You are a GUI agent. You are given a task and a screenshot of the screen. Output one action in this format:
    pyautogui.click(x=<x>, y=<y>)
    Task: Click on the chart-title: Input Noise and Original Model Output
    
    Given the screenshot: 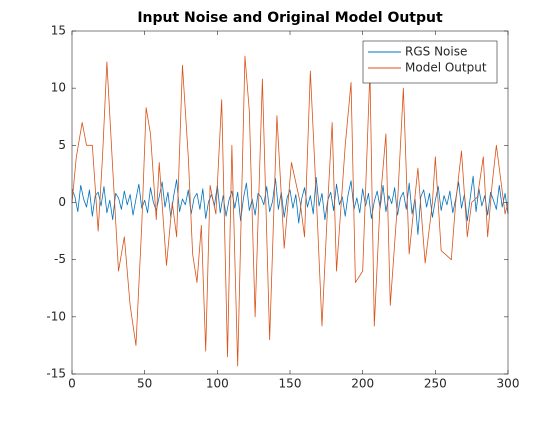 What is the action you would take?
    pyautogui.click(x=290, y=18)
    